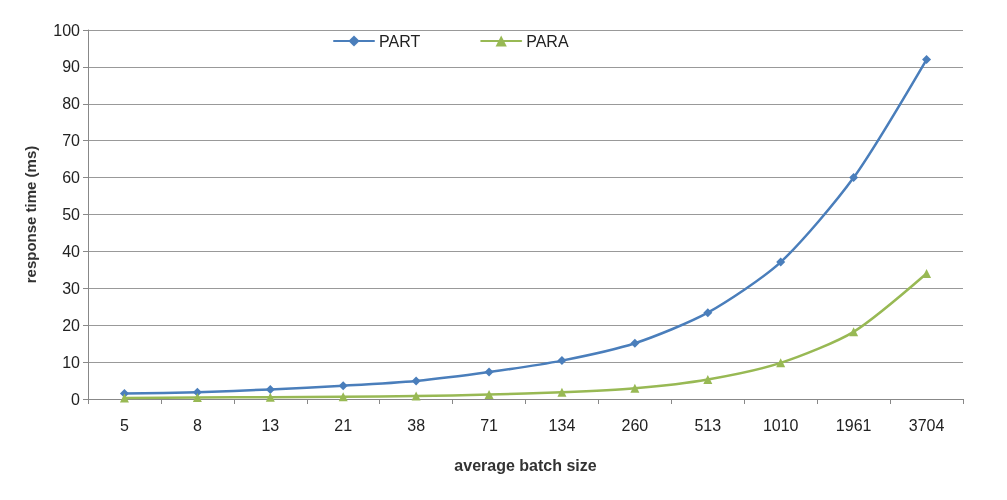 This screenshot has width=1007, height=500. What do you see at coordinates (71, 104) in the screenshot?
I see `y-tick-label: 80` at bounding box center [71, 104].